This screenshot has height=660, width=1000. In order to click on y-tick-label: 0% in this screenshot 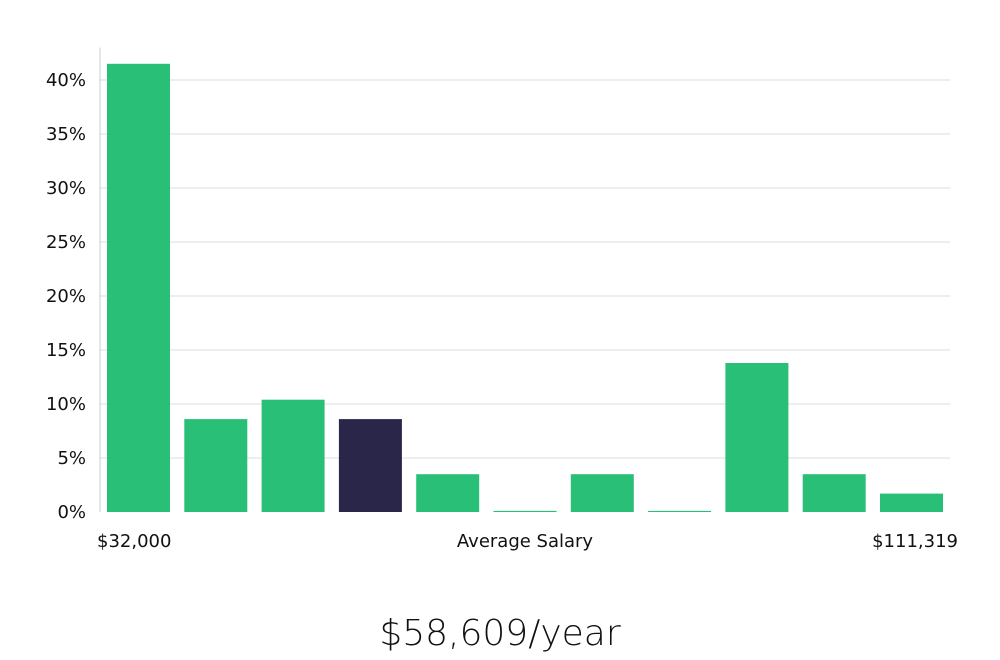, I will do `click(71, 512)`.